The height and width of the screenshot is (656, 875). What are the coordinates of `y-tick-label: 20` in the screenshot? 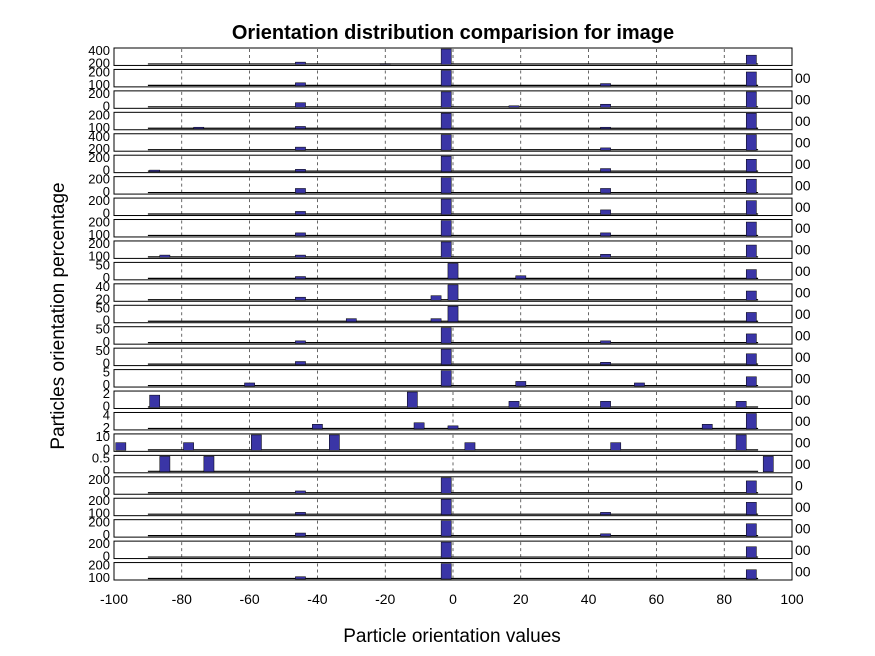 It's located at (103, 298).